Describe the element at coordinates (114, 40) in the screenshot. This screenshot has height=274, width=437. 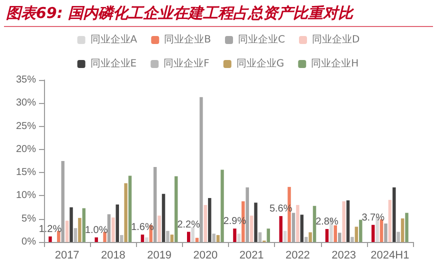
I see `legend-label: 同业企业A` at that location.